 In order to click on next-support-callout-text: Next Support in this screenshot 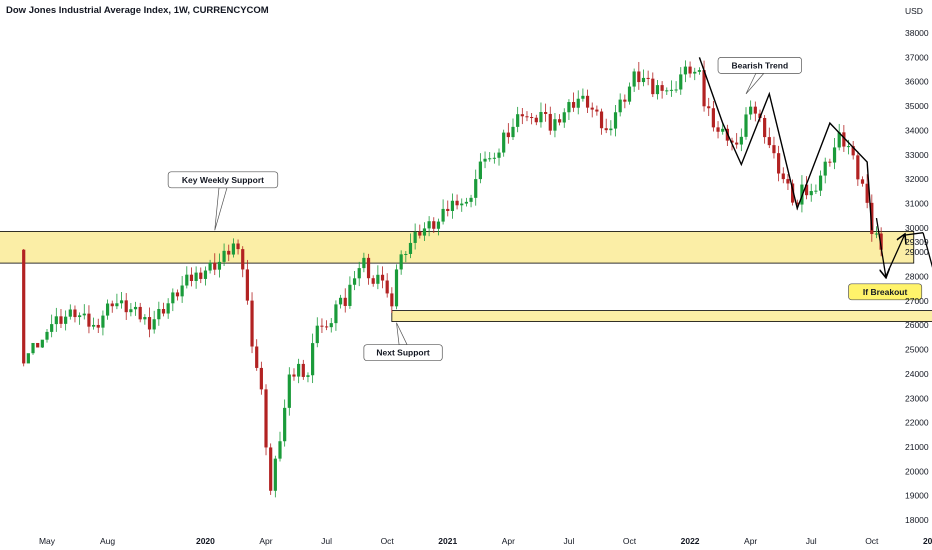, I will do `click(403, 353)`.